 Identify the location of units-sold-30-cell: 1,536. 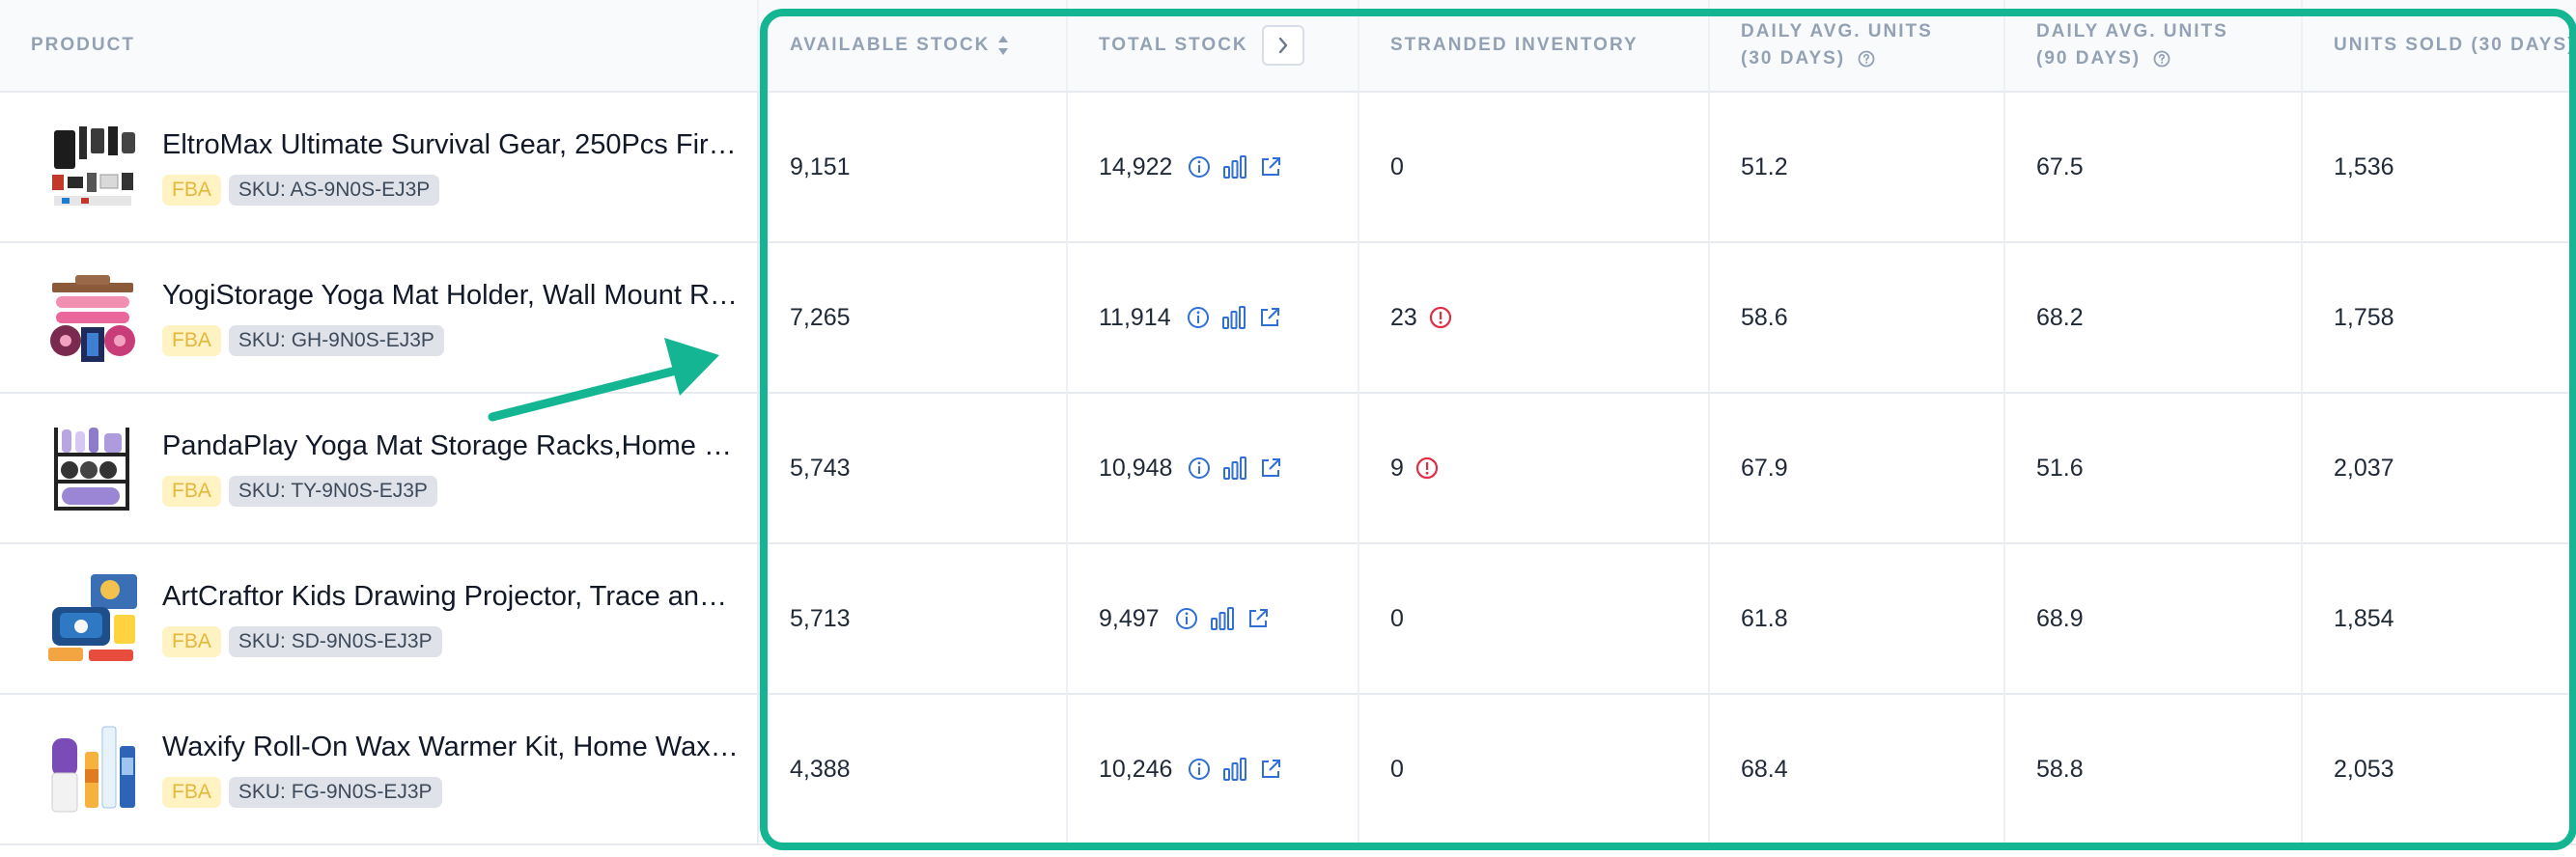
(2440, 168).